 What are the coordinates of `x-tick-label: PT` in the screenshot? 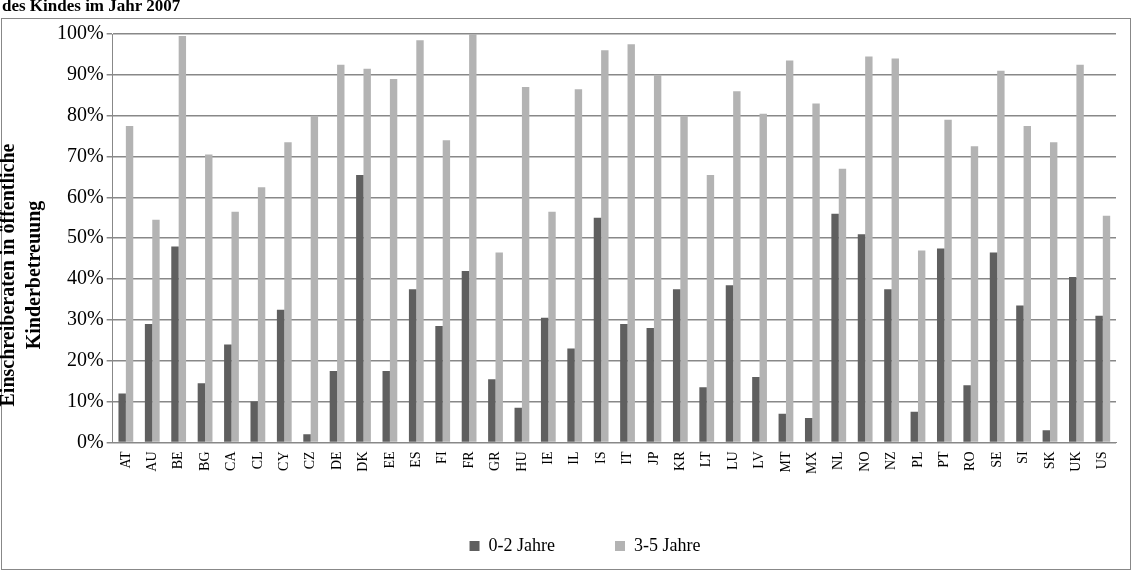 It's located at (944, 459).